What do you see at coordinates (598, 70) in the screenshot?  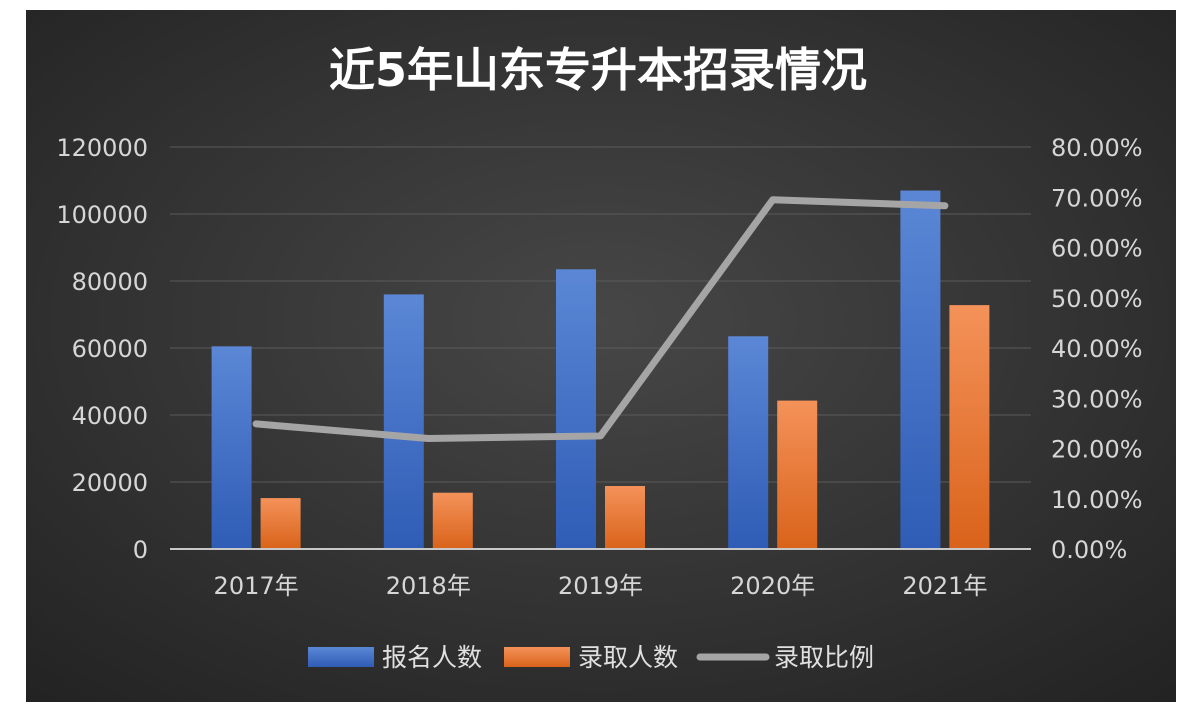 I see `chart-title: 近5年山东专升本招录情况` at bounding box center [598, 70].